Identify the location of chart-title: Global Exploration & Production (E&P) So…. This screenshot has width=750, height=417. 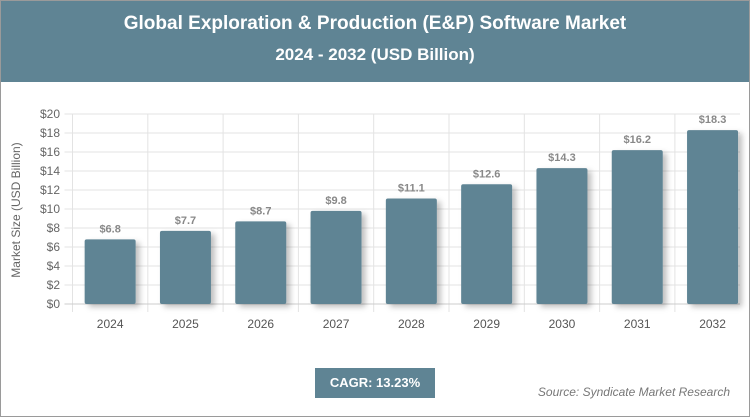
(375, 23).